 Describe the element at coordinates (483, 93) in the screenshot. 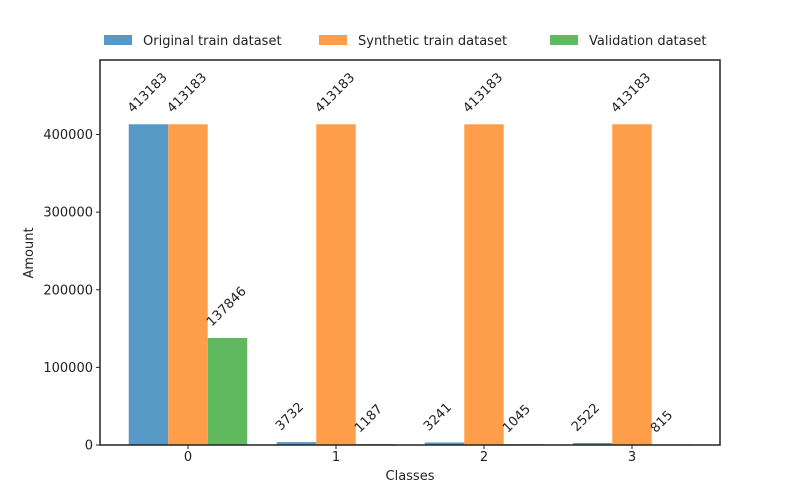

I see `data-label-s1-c2: 413183` at that location.